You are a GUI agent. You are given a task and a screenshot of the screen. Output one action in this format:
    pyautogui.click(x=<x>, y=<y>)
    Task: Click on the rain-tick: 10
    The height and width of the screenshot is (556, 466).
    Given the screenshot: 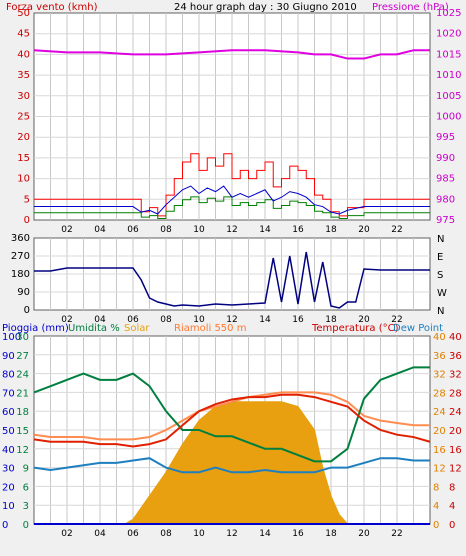 What is the action you would take?
    pyautogui.click(x=8, y=506)
    